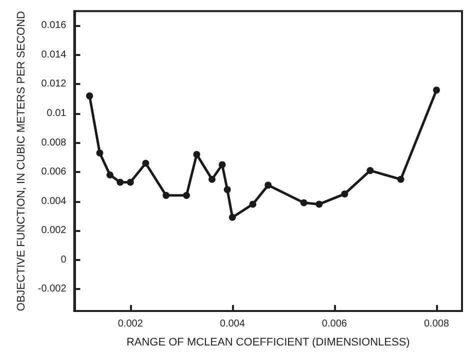 This screenshot has height=363, width=474. I want to click on x-tick-label: 0.006, so click(335, 324).